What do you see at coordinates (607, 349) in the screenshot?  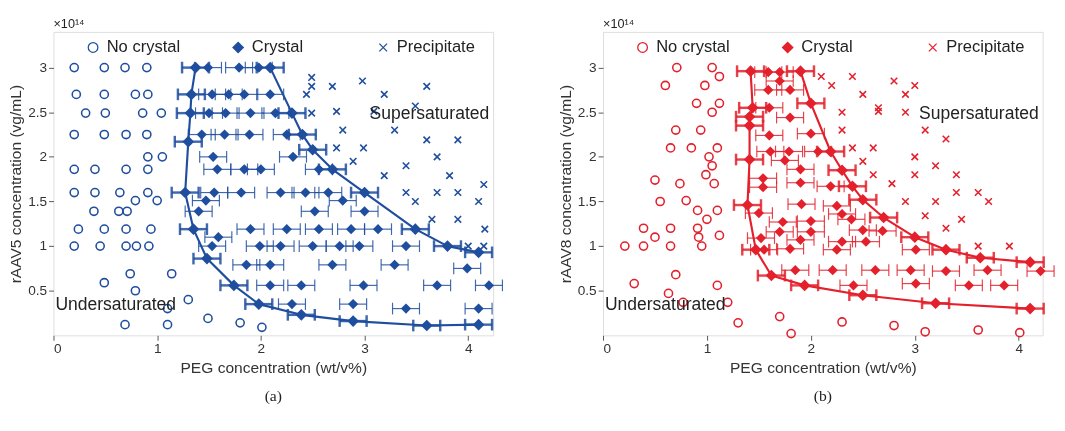 I see `x-tick-label: 0` at bounding box center [607, 349].